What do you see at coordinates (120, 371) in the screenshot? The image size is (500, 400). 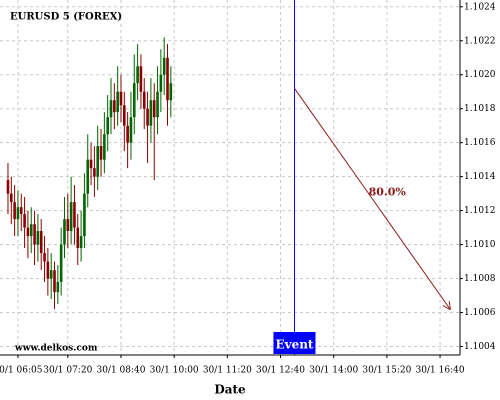 I see `x-tick-label: 30/1 08:40` at bounding box center [120, 371].